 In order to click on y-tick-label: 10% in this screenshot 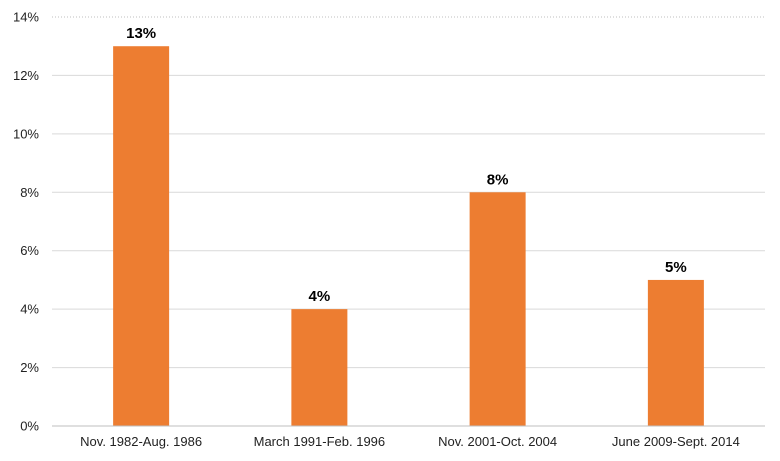, I will do `click(26, 133)`.